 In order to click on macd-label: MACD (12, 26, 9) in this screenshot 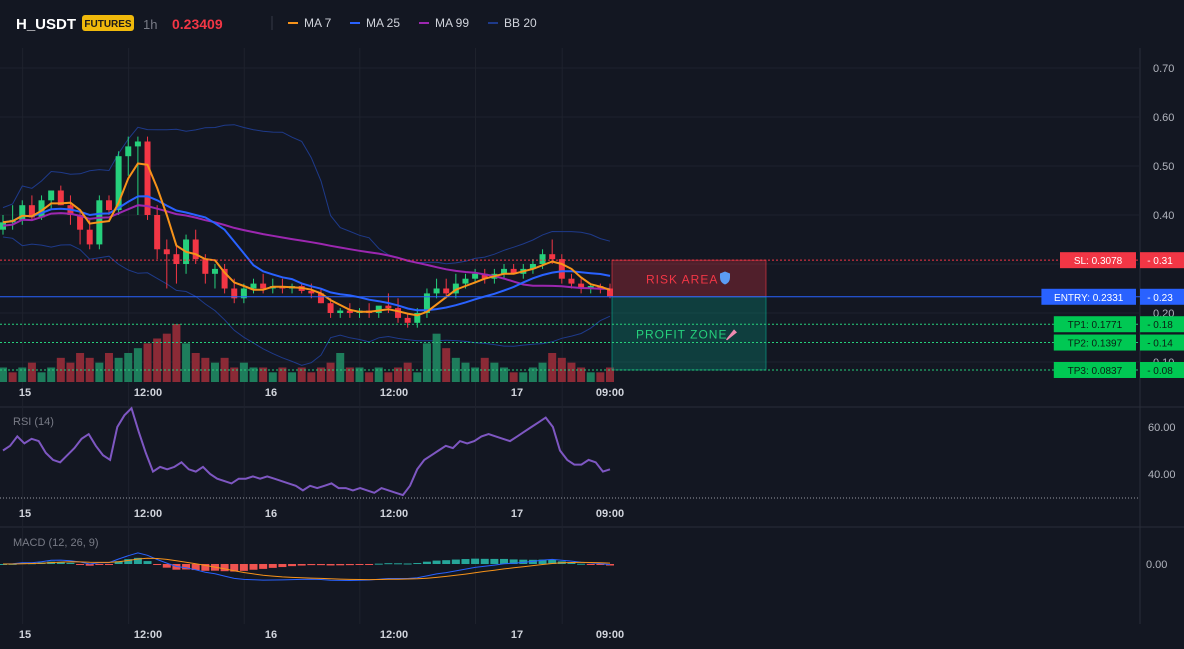, I will do `click(56, 543)`.